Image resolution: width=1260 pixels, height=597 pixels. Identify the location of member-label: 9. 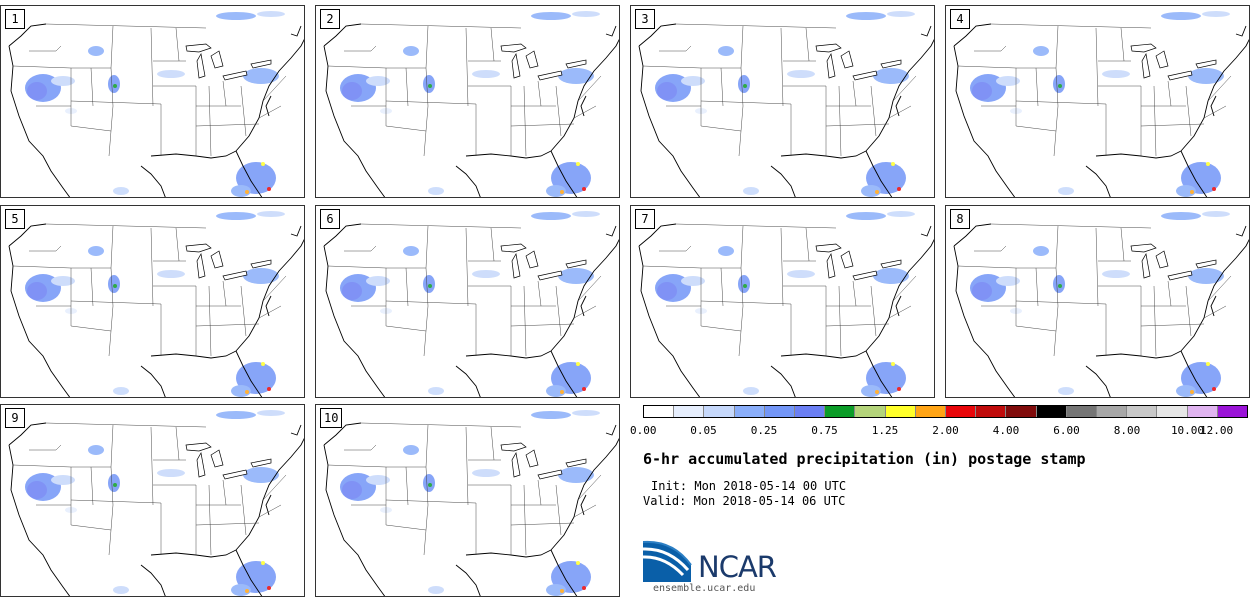
(15, 418).